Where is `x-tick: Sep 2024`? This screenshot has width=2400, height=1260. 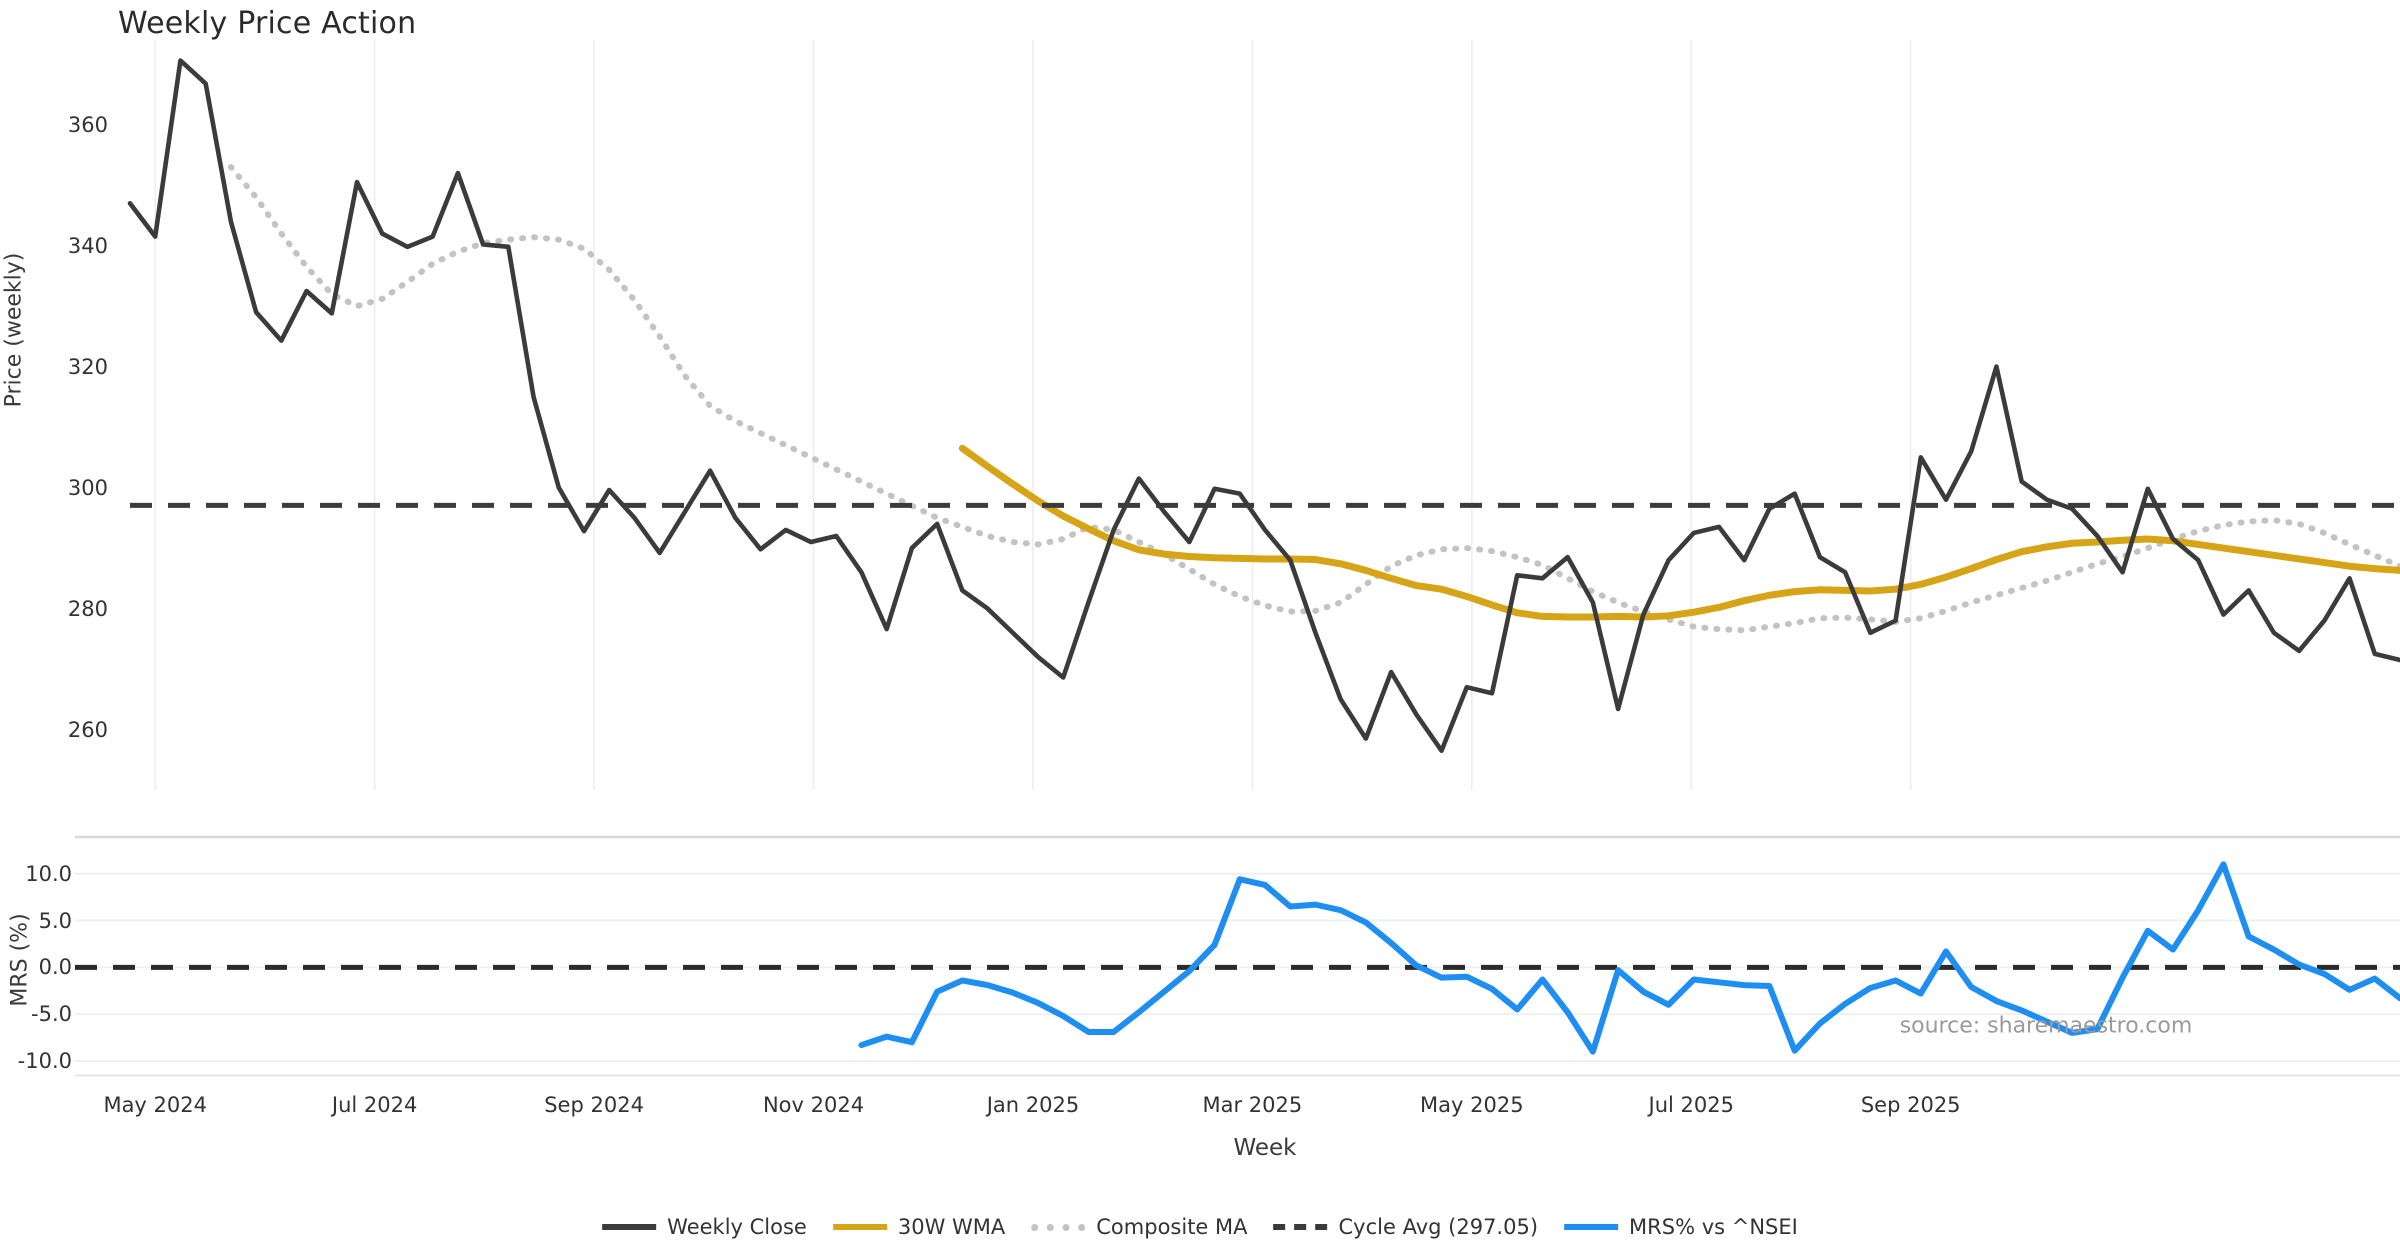 x-tick: Sep 2024 is located at coordinates (594, 1105).